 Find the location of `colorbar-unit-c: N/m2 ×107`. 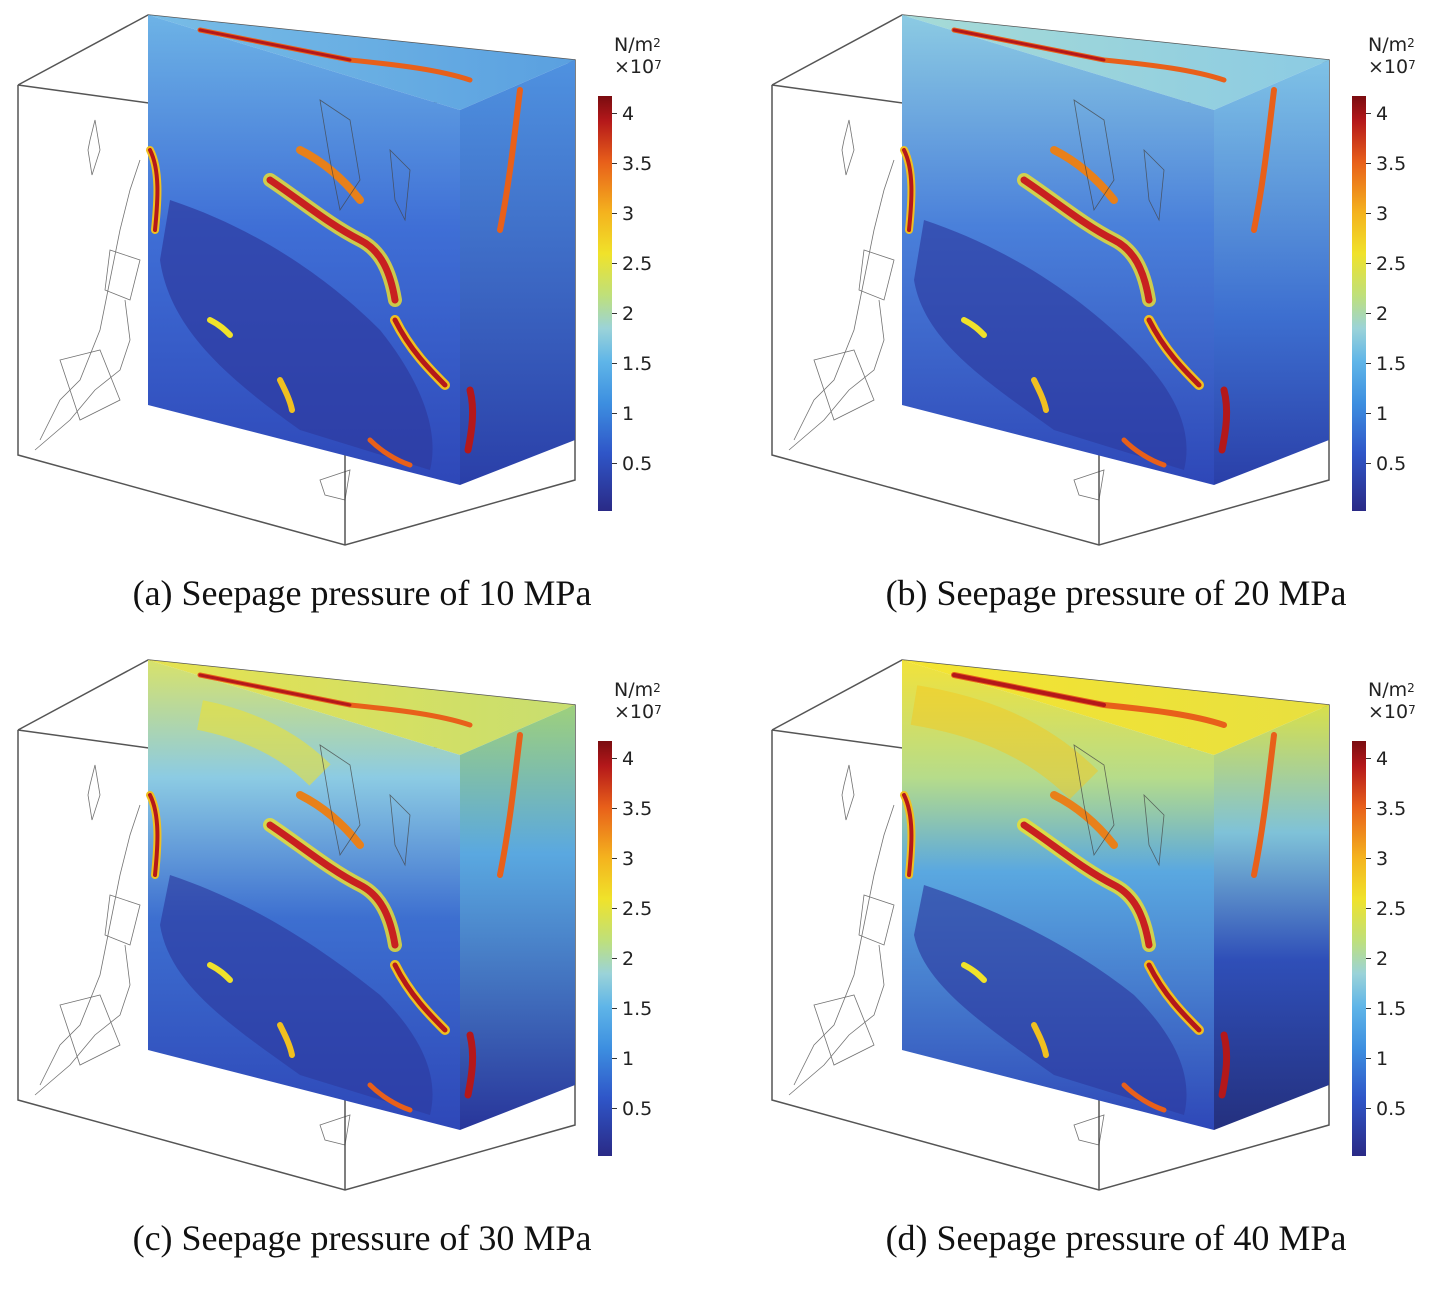

colorbar-unit-c: N/m2 ×107 is located at coordinates (638, 701).